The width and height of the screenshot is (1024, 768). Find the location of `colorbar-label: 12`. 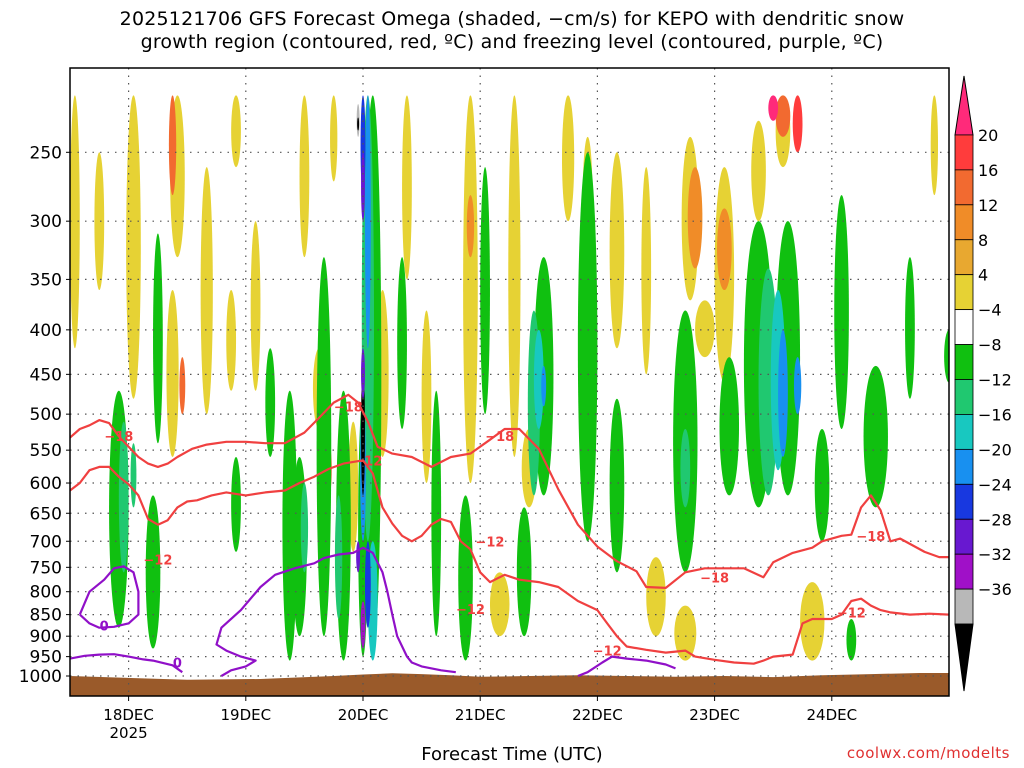

colorbar-label: 12 is located at coordinates (988, 205).